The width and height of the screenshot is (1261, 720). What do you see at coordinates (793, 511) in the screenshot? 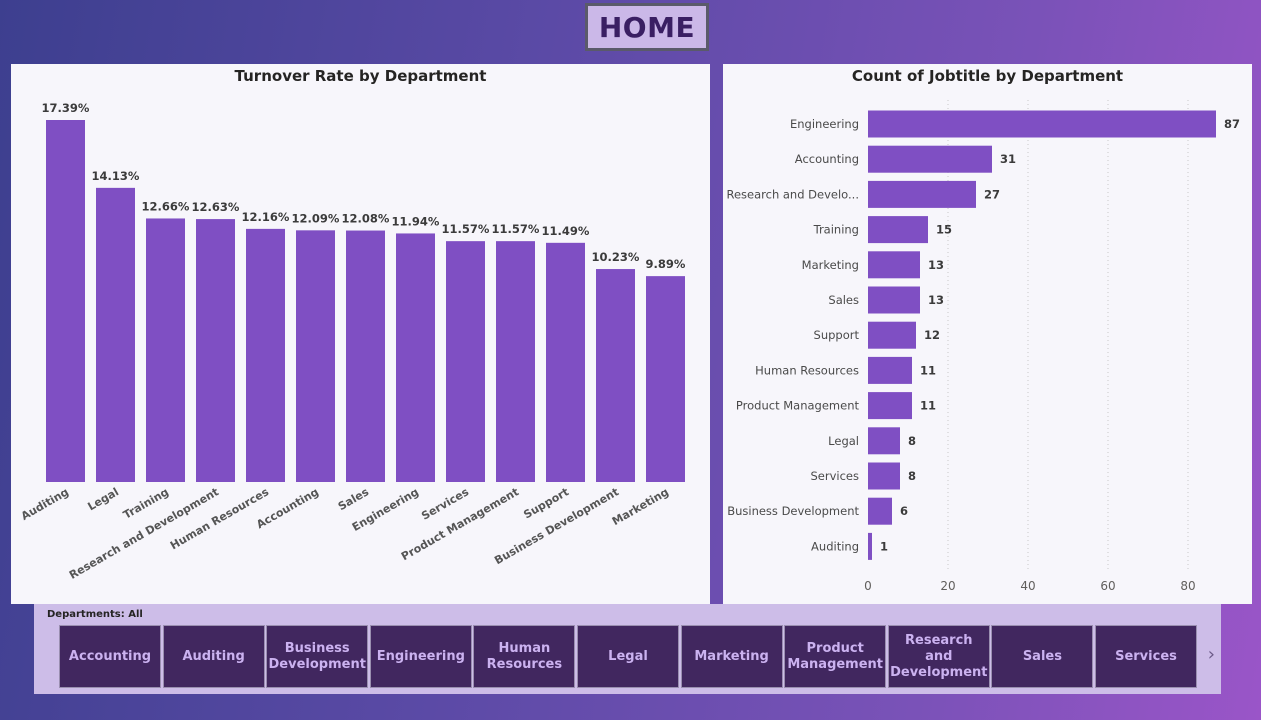
I see `jobtitle-y-tick-label: Business Development` at bounding box center [793, 511].